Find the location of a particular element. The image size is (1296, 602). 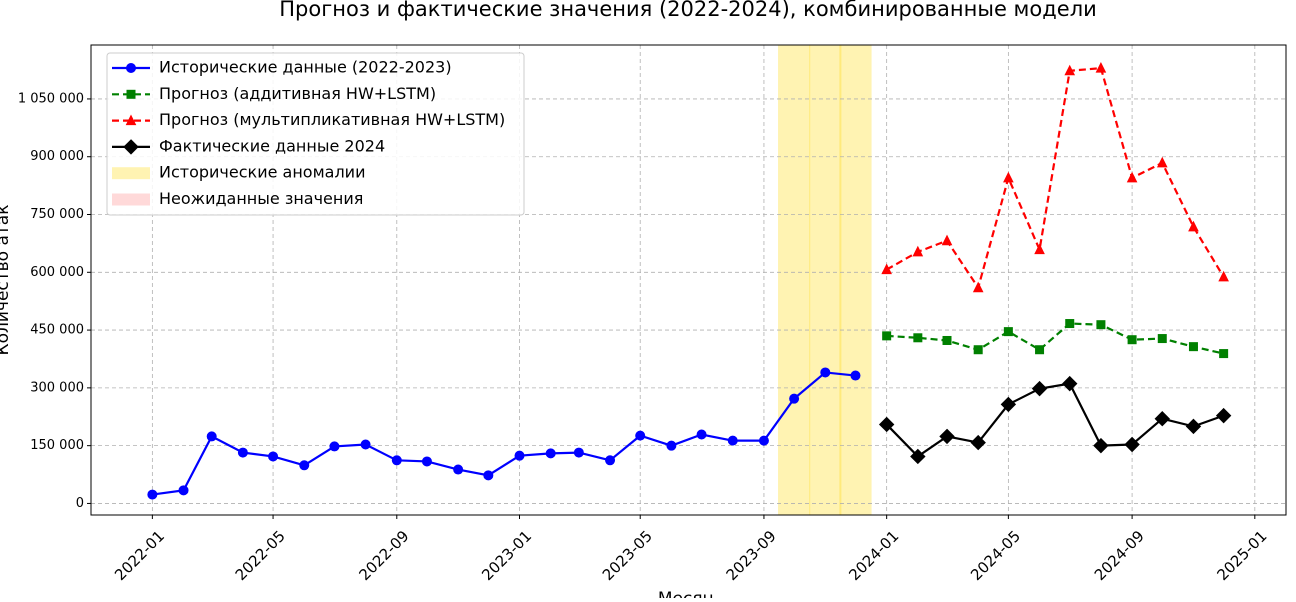

x-tick-label: 2024-01 is located at coordinates (873, 555).